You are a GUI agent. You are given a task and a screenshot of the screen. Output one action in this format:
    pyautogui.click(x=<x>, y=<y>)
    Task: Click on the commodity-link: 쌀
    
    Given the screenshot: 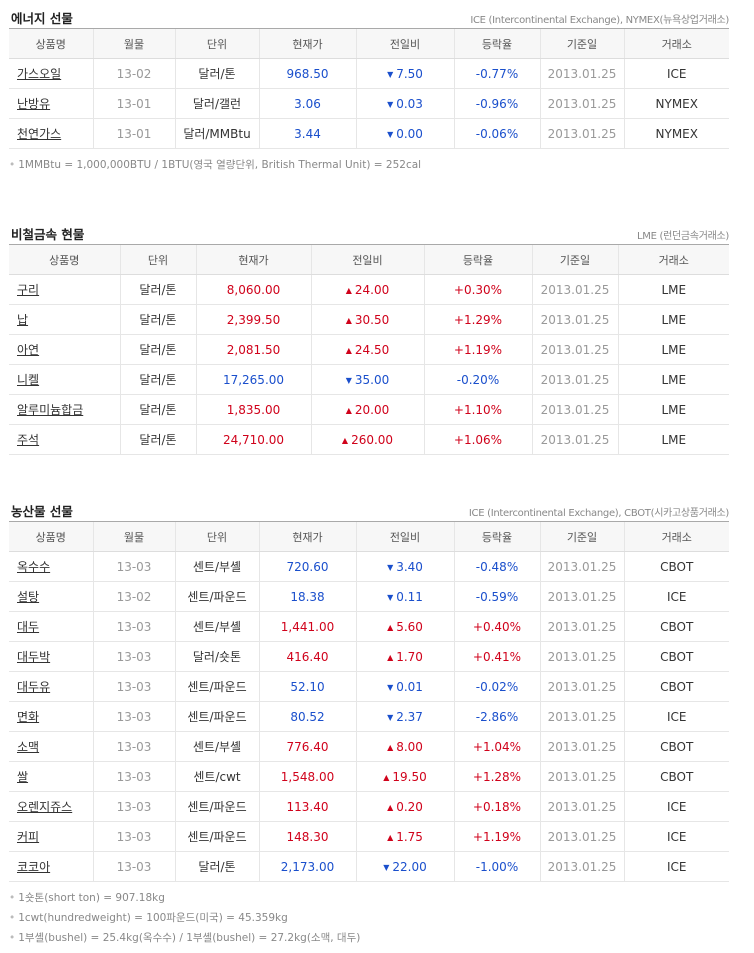 What is the action you would take?
    pyautogui.click(x=23, y=777)
    